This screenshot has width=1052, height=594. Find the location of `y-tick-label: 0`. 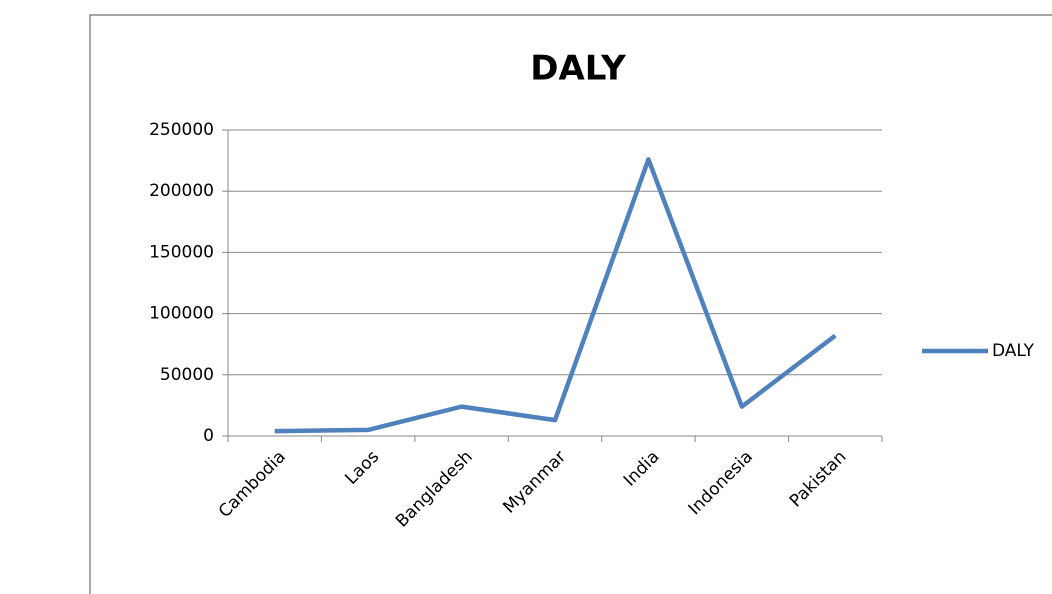

y-tick-label: 0 is located at coordinates (208, 436).